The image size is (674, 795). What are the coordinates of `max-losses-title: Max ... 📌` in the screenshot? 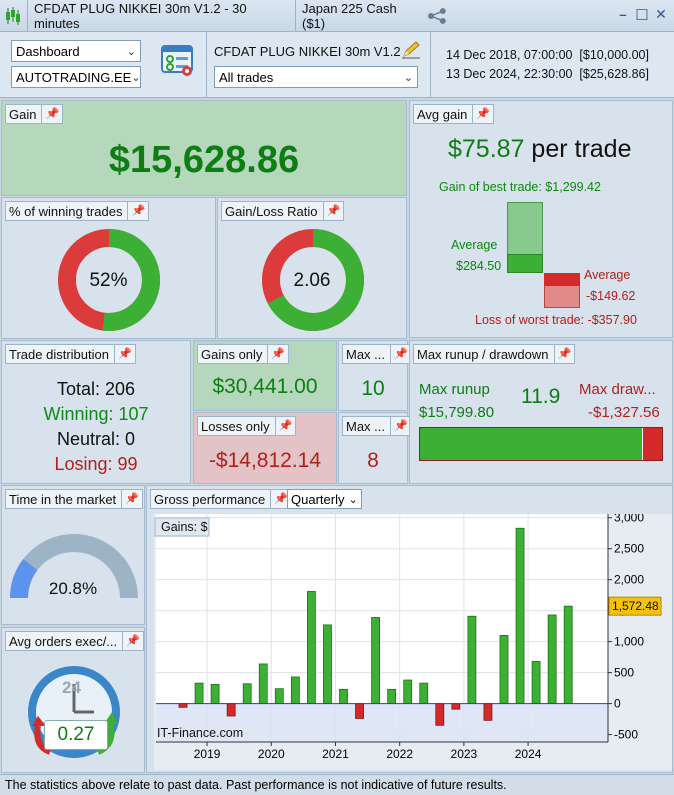 It's located at (377, 426).